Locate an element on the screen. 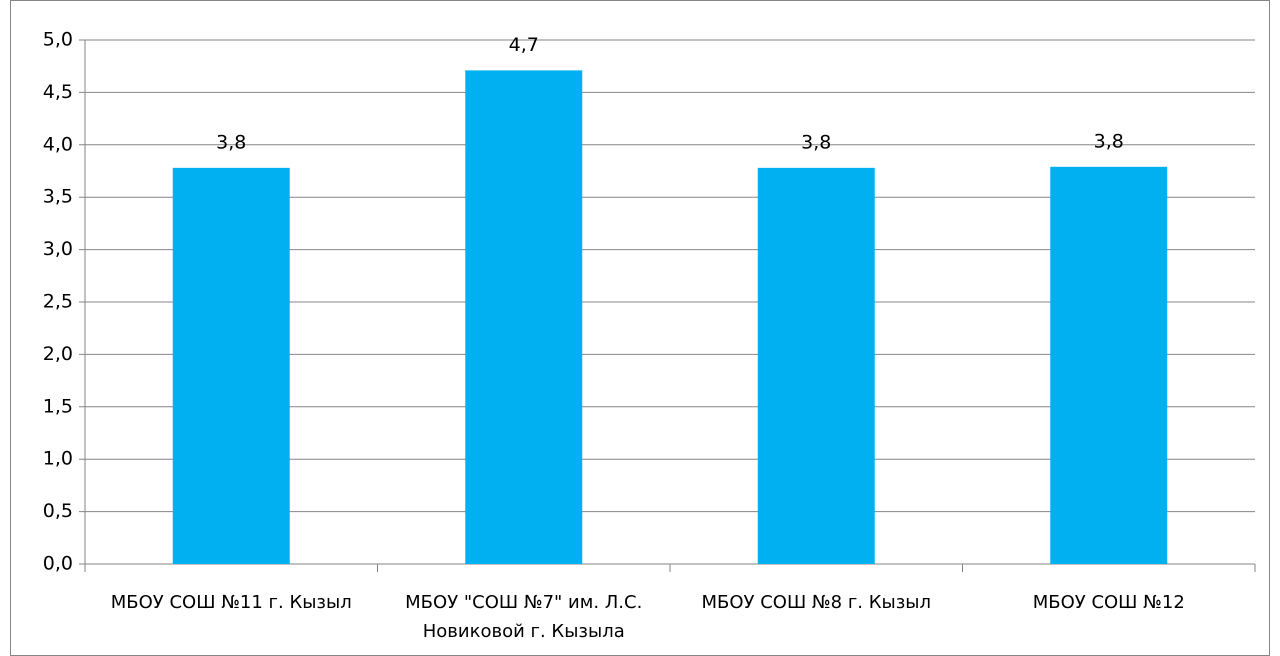 This screenshot has height=656, width=1280. y-tick-label: 3,0 is located at coordinates (58, 249).